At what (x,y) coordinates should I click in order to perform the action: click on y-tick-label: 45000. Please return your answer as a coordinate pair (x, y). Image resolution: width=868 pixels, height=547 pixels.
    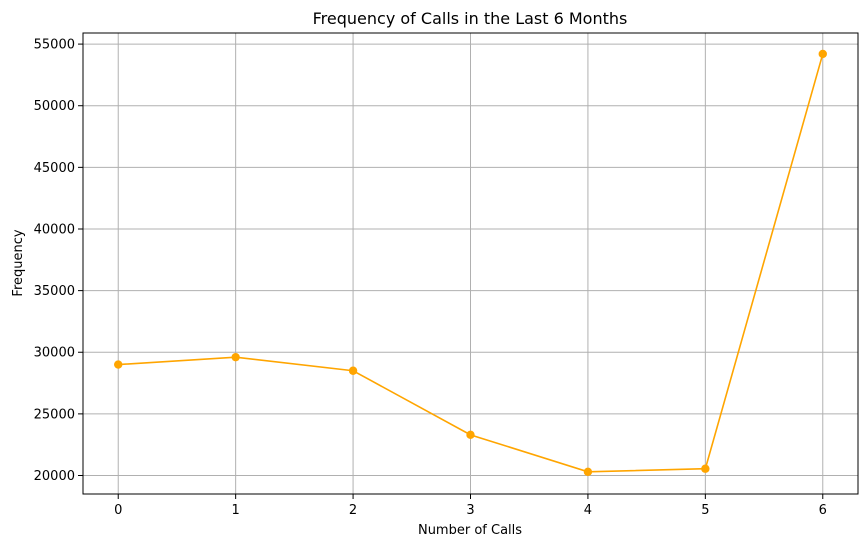
    Looking at the image, I should click on (54, 168).